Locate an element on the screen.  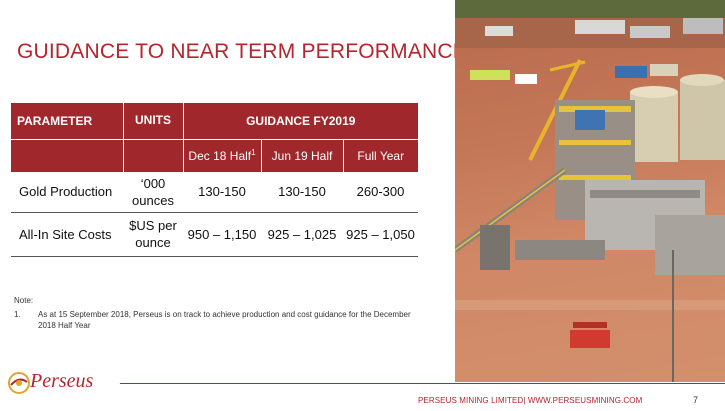
cell-dec: 130-150 is located at coordinates (222, 192).